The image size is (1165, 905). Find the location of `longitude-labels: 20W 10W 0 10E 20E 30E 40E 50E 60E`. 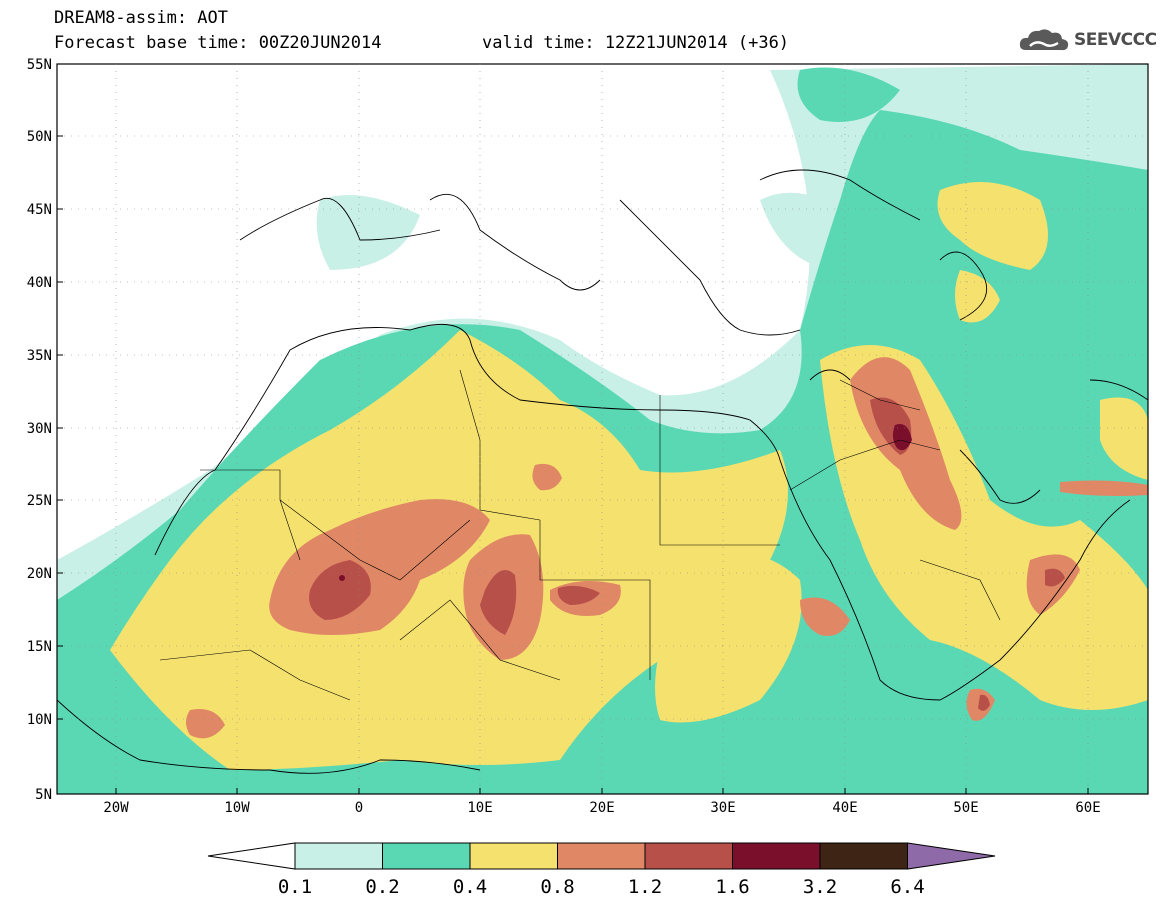

longitude-labels: 20W 10W 0 10E 20E 30E 40E 50E 60E is located at coordinates (601, 808).